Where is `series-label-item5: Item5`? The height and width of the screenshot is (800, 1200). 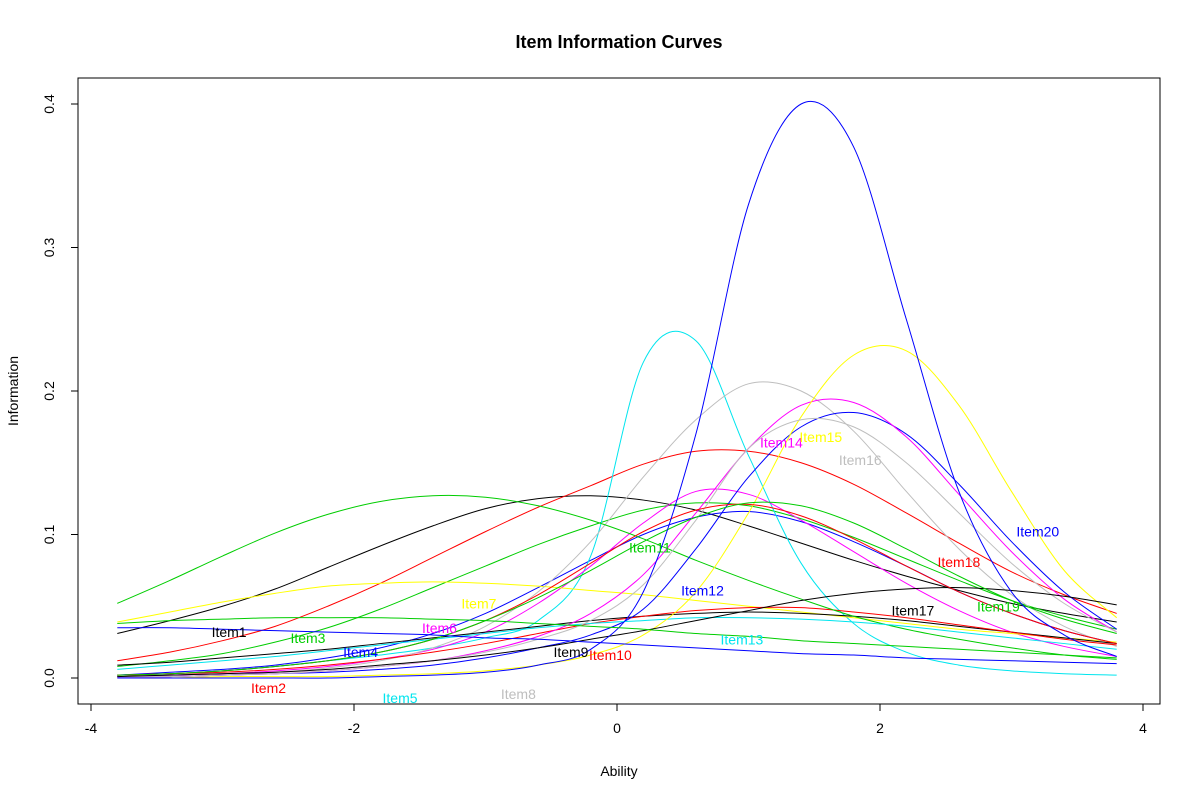
series-label-item5: Item5 is located at coordinates (400, 698).